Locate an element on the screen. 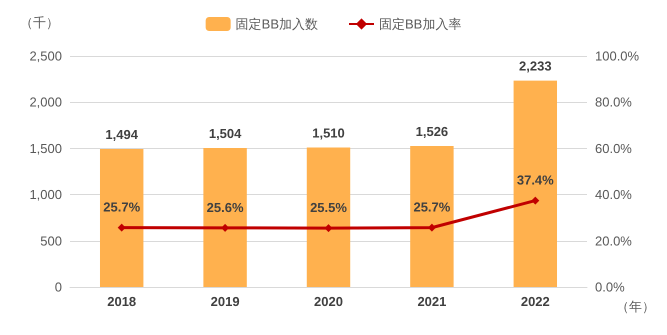  data-label: 25.6% is located at coordinates (225, 207).